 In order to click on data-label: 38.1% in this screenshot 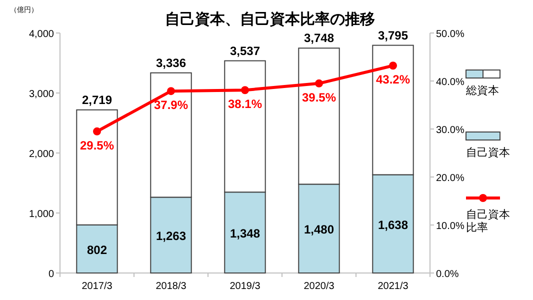, I will do `click(245, 104)`.